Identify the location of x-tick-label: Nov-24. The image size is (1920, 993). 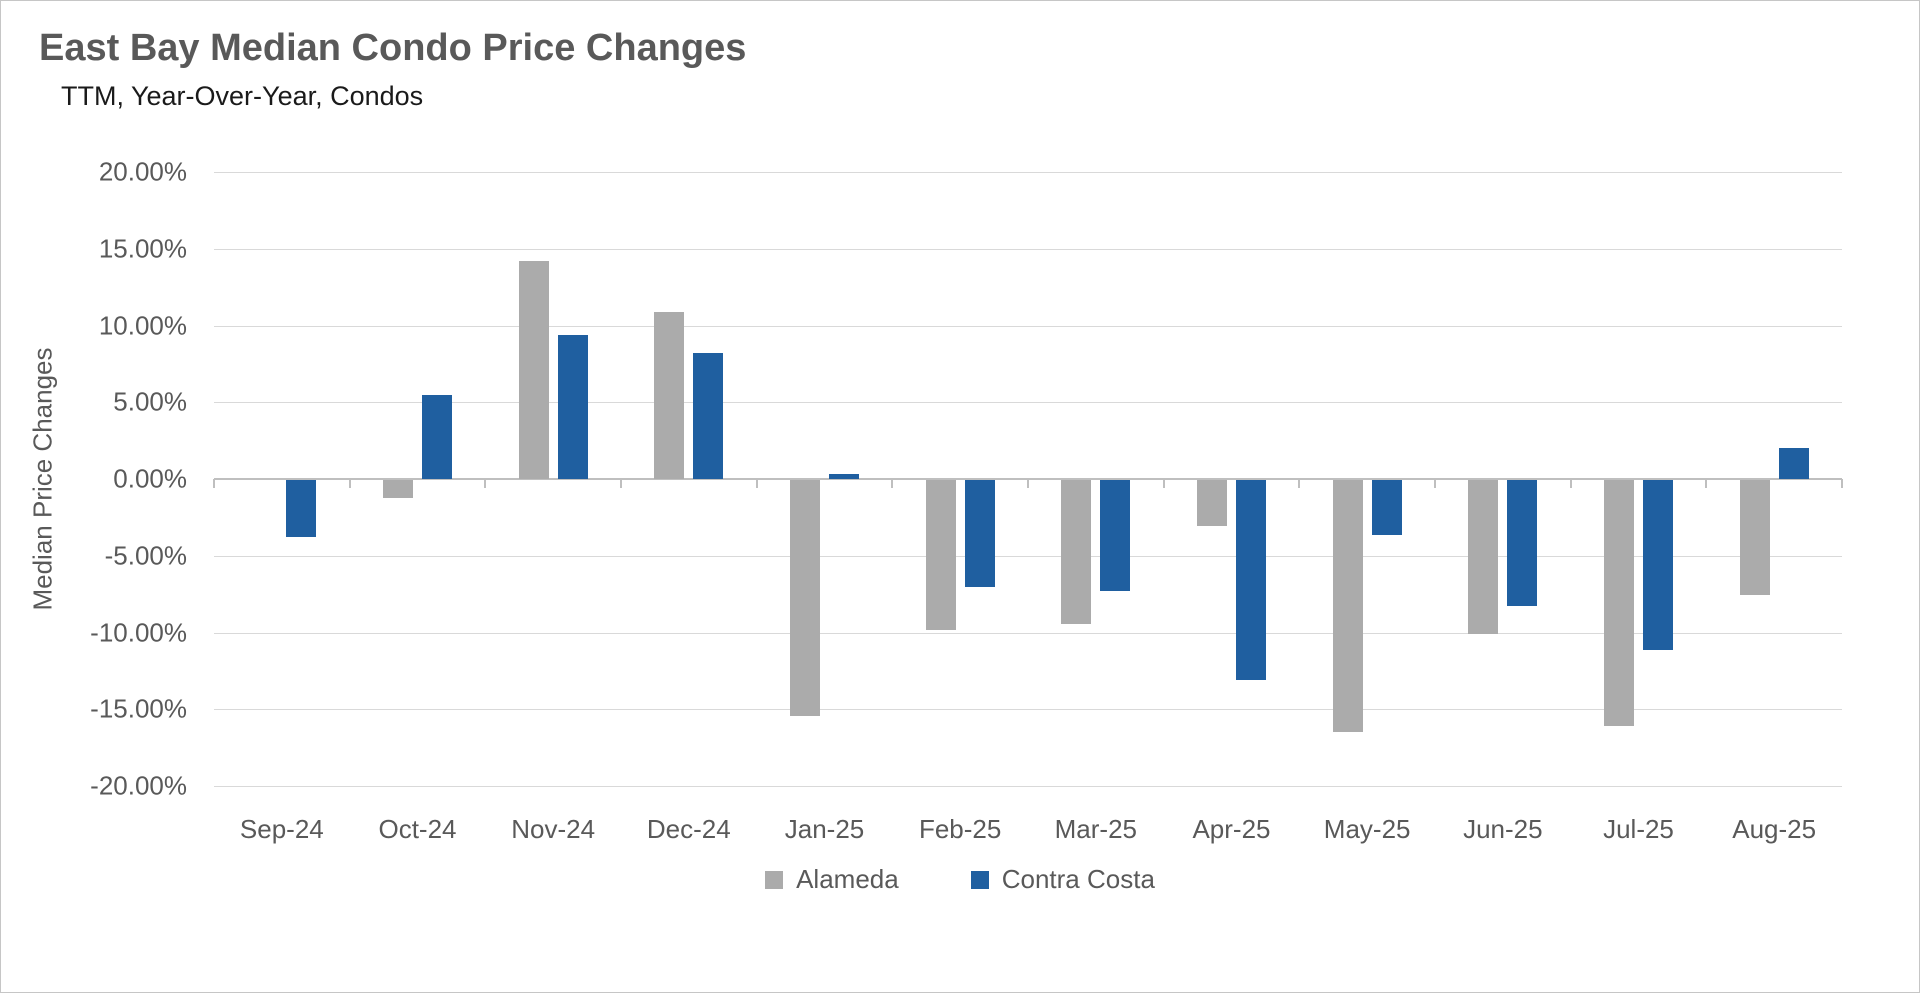
(553, 829).